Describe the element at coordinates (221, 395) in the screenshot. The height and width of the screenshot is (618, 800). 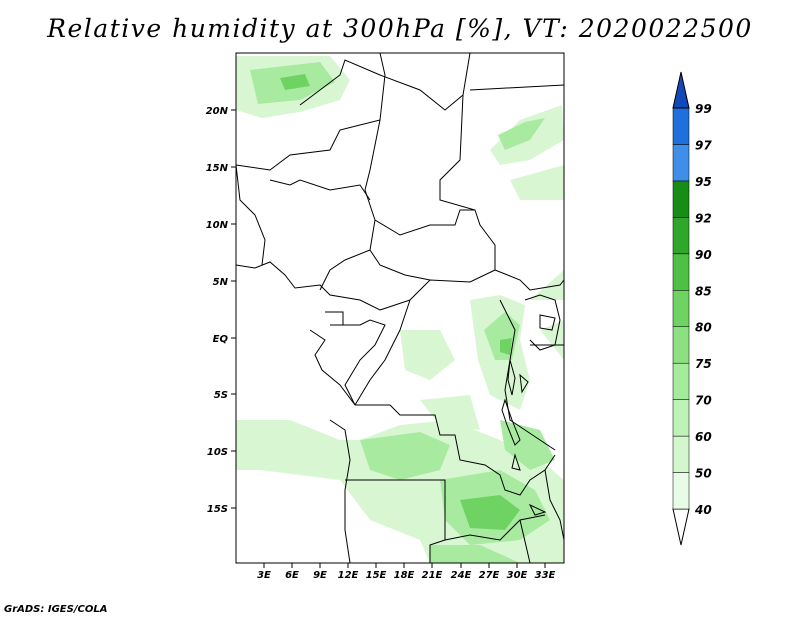
I see `lat-tick-label: 5S` at that location.